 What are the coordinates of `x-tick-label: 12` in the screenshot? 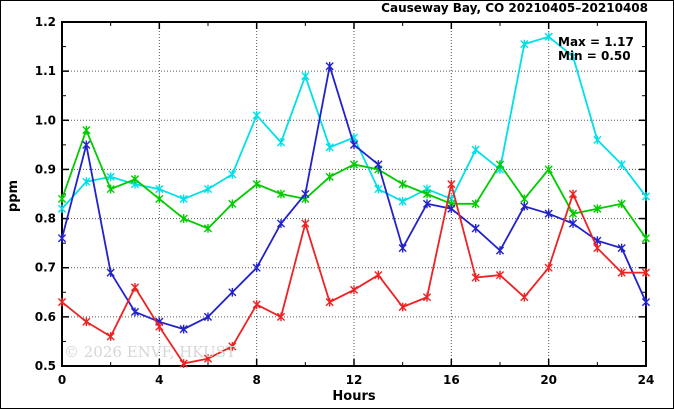 It's located at (354, 380).